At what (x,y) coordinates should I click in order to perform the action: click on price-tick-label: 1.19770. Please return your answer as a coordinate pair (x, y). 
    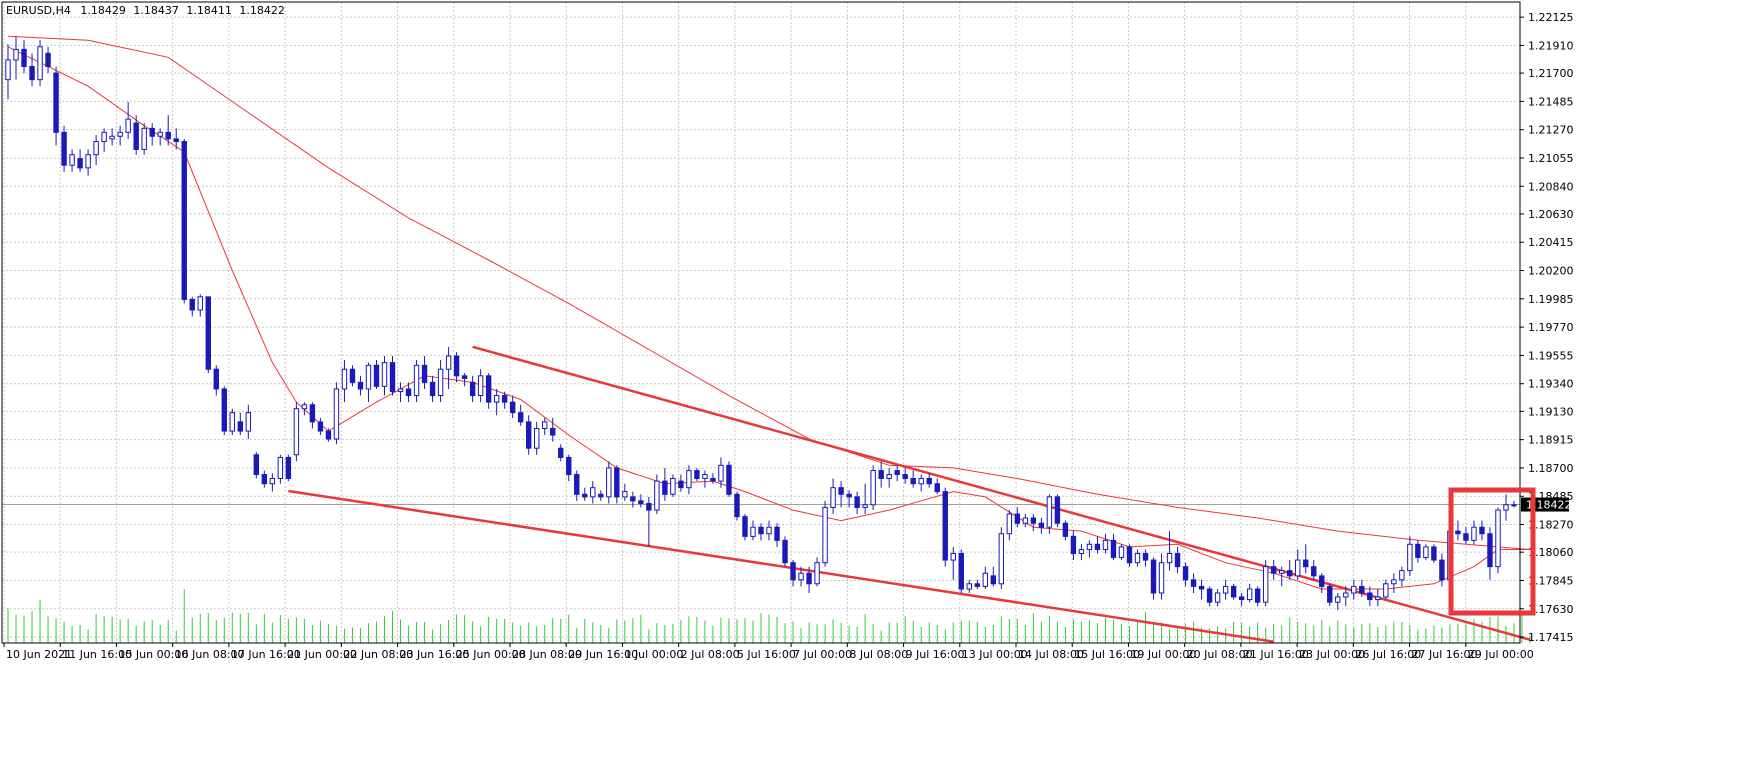
    Looking at the image, I should click on (1551, 327).